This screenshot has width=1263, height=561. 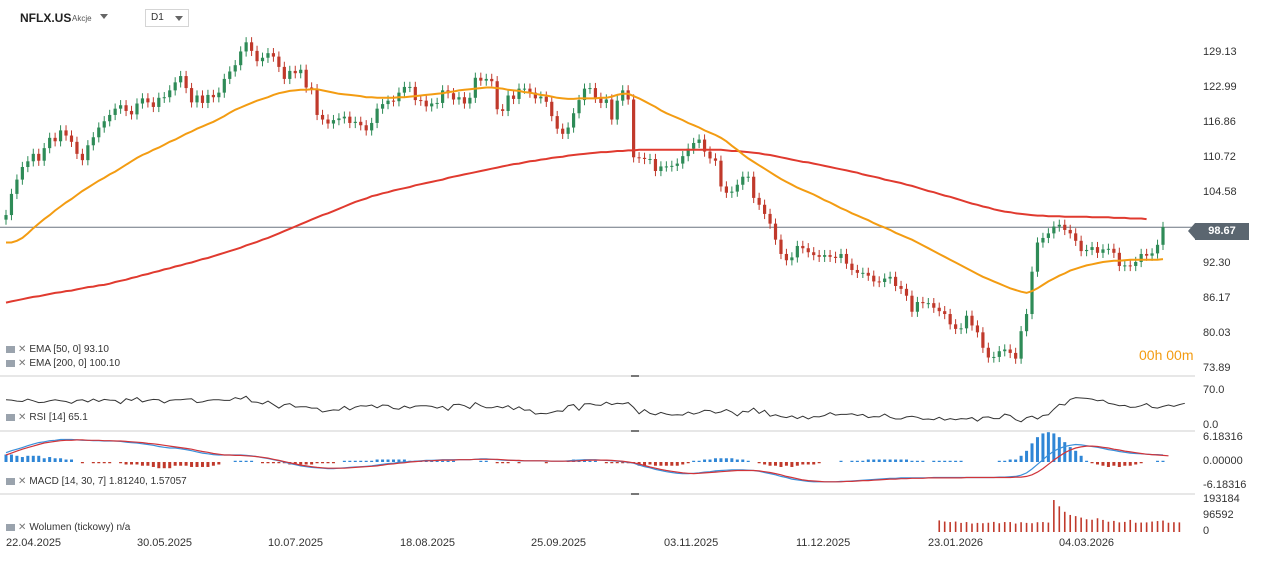 I want to click on symbol-dropdown-icon, so click(x=104, y=16).